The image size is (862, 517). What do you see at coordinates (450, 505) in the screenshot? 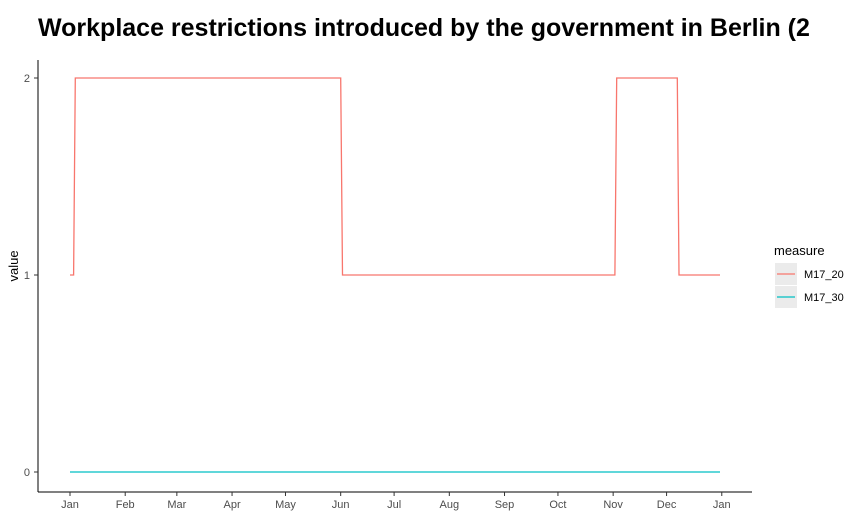
I see `x-tick-label: Aug` at bounding box center [450, 505].